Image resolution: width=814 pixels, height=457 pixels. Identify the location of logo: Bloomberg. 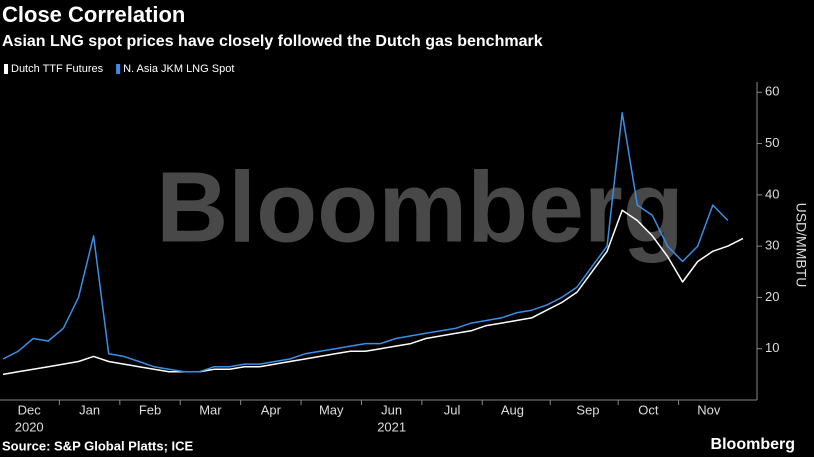
(753, 444).